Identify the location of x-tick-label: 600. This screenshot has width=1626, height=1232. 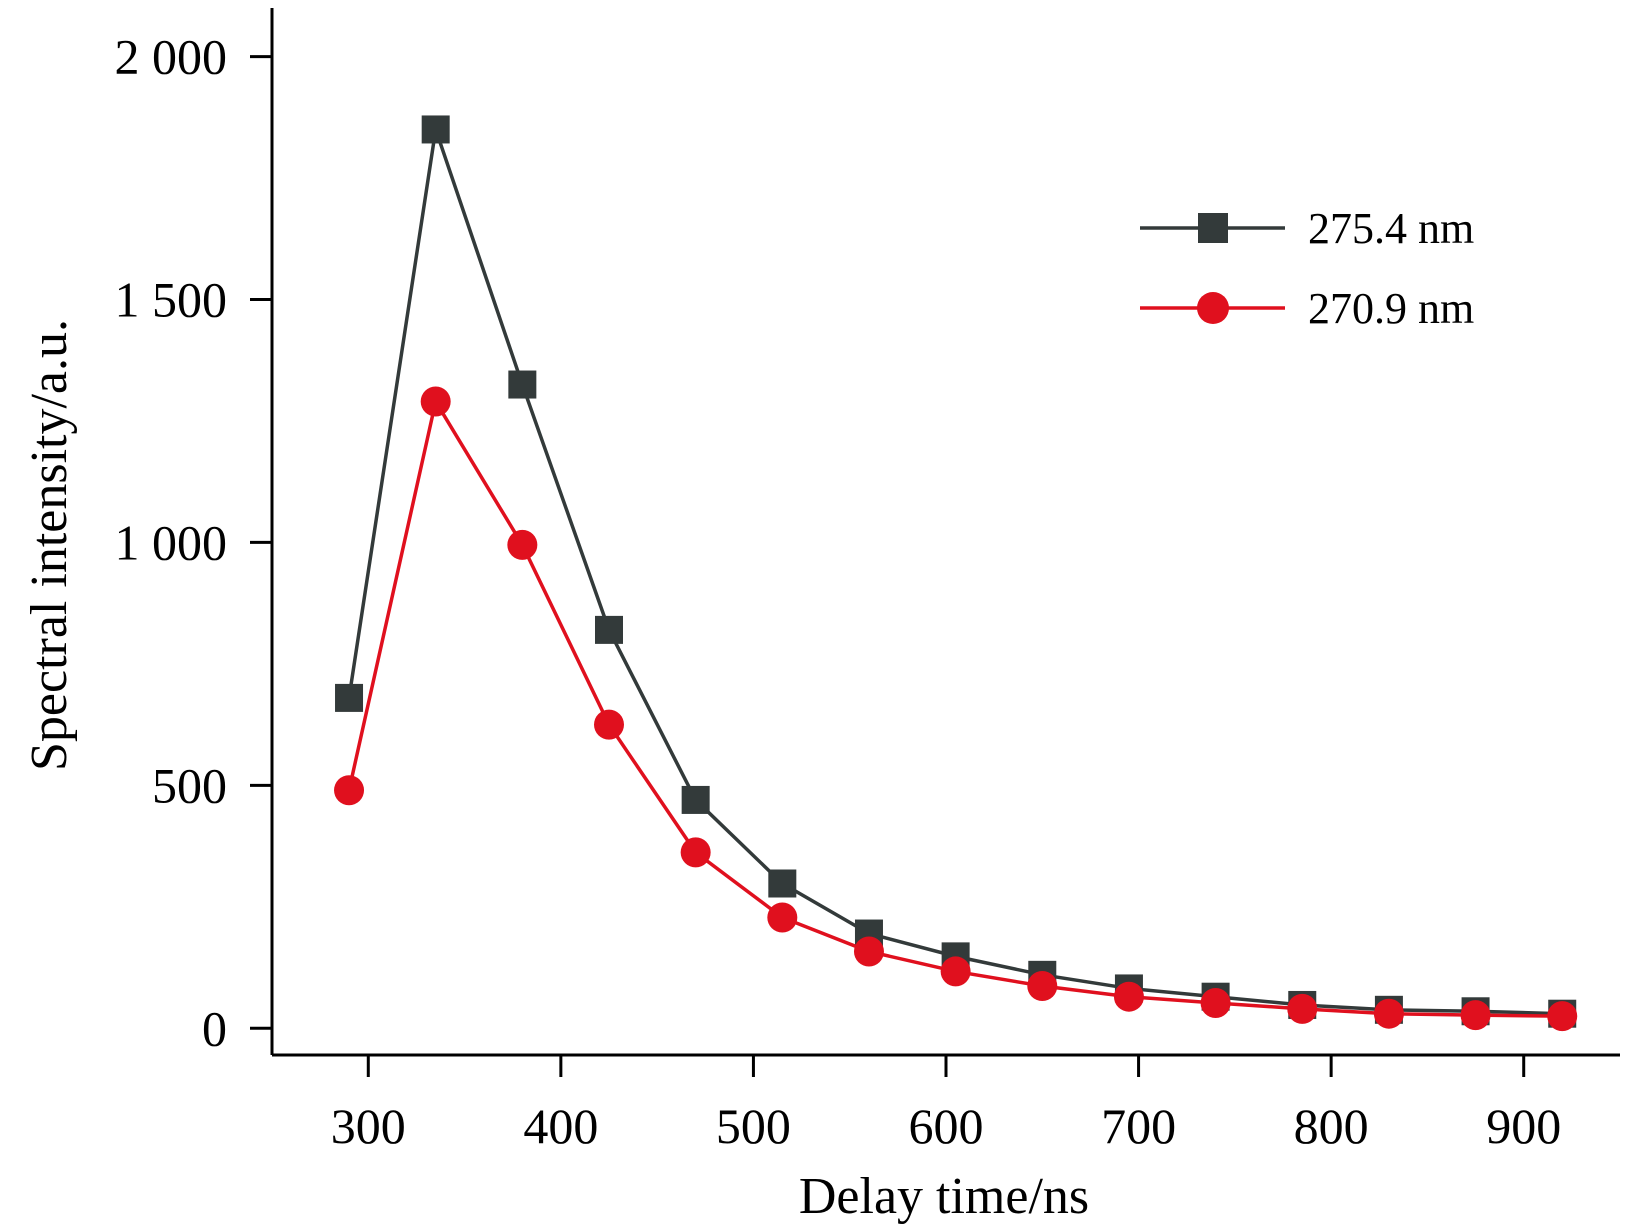
(946, 1126).